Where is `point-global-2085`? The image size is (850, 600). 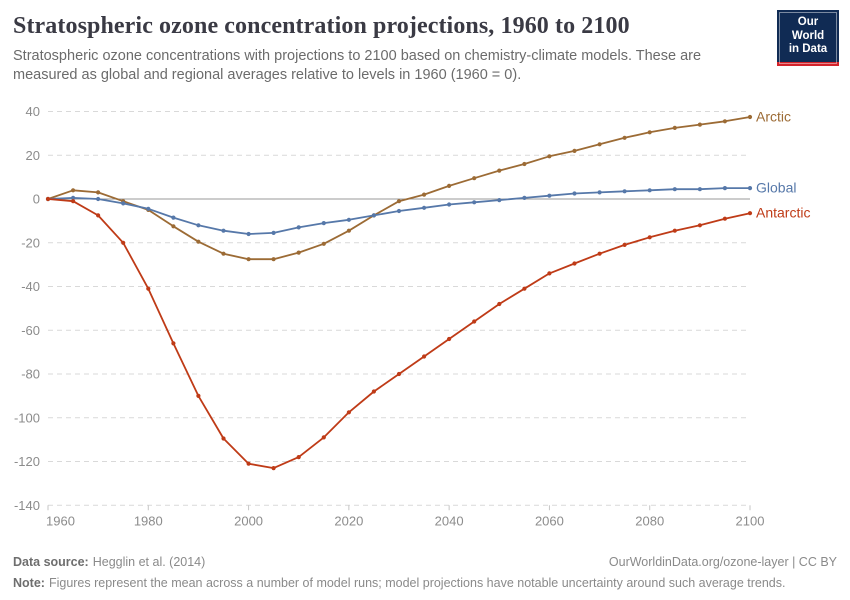
point-global-2085 is located at coordinates (674, 189).